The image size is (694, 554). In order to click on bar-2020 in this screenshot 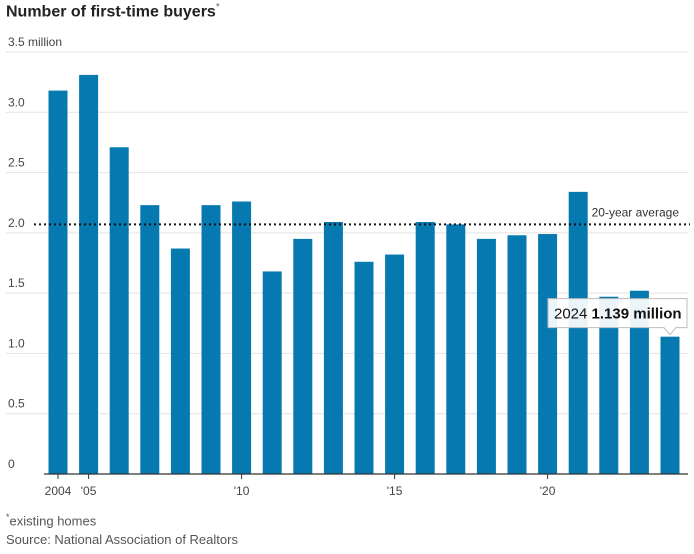, I will do `click(548, 354)`.